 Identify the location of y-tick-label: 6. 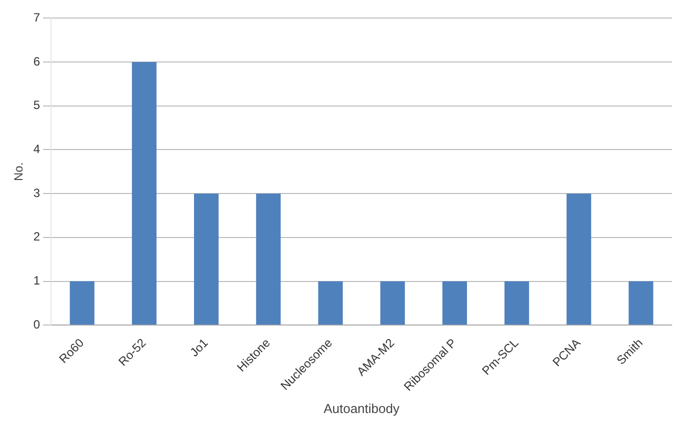
(36, 61).